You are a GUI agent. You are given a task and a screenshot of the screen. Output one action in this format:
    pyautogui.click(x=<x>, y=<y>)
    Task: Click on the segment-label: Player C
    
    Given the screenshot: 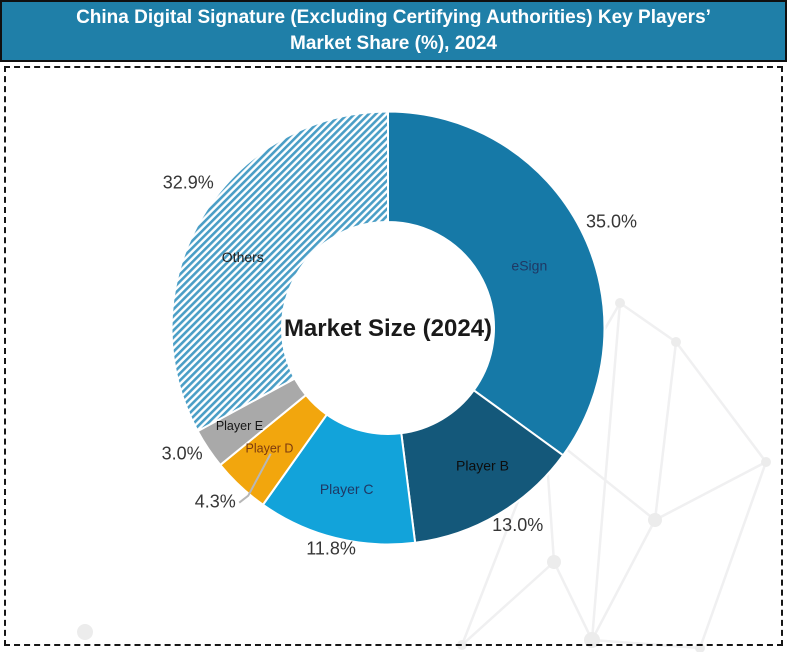 What is the action you would take?
    pyautogui.click(x=347, y=489)
    